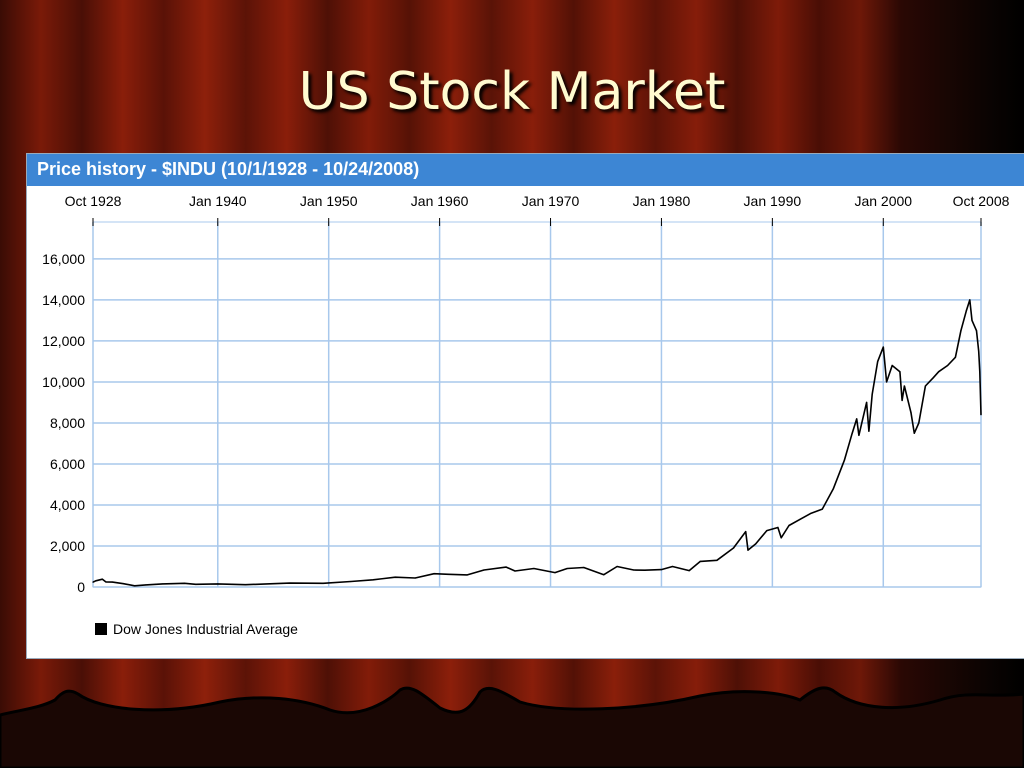 This screenshot has width=1024, height=768. I want to click on y-tick-label: 0, so click(81, 587).